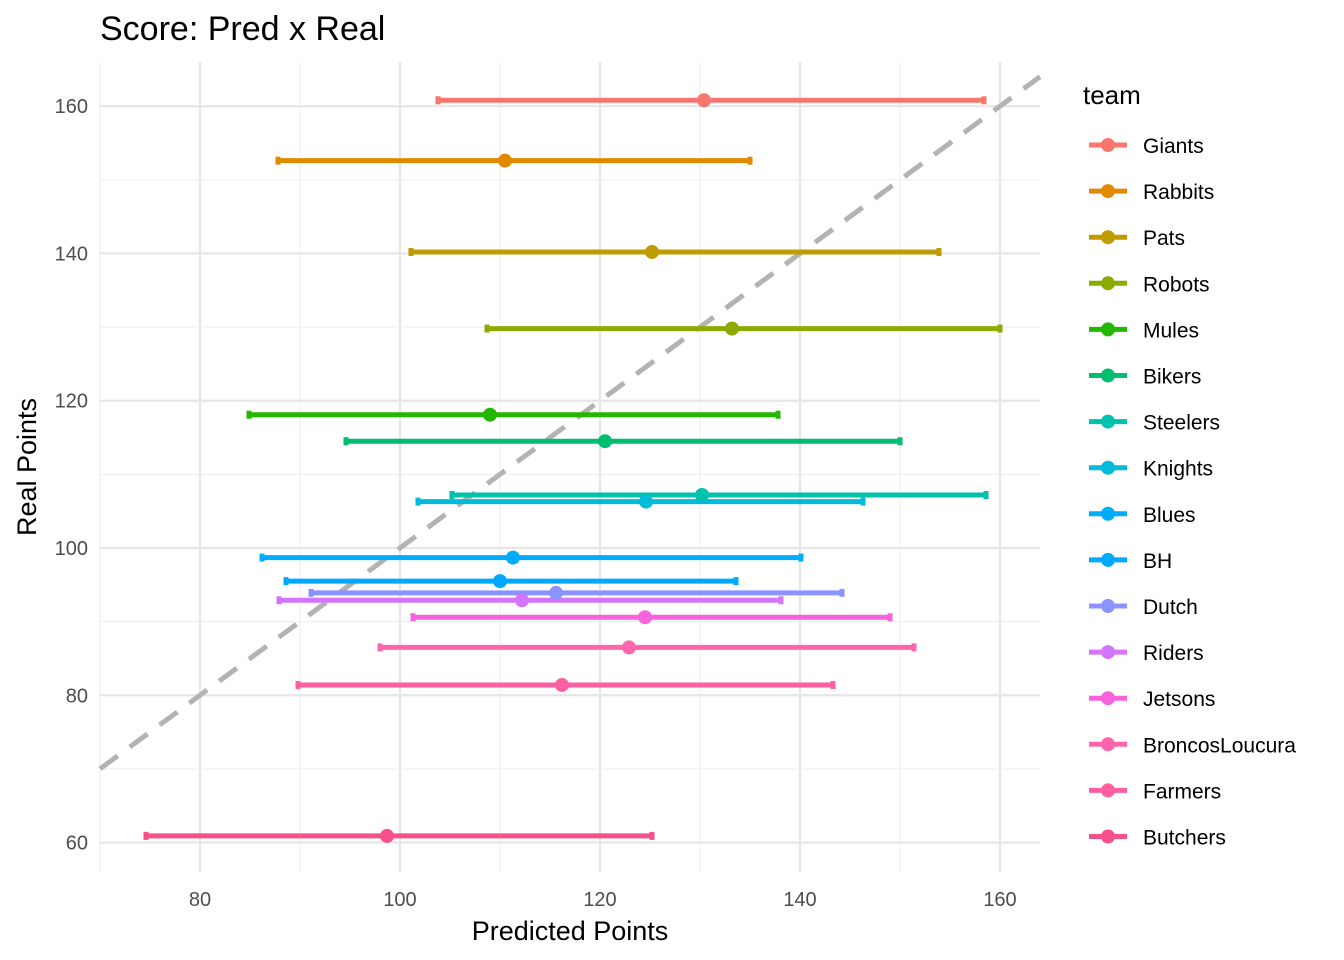 The image size is (1344, 960). Describe the element at coordinates (743, 328) in the screenshot. I see `errorbar-Robots` at that location.